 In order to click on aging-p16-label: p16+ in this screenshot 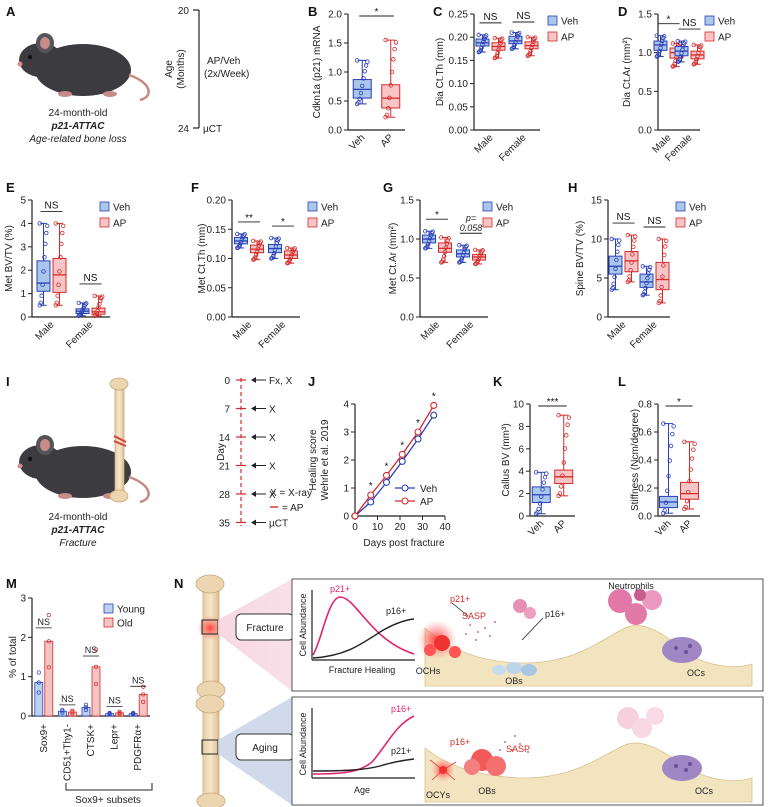, I will do `click(401, 709)`.